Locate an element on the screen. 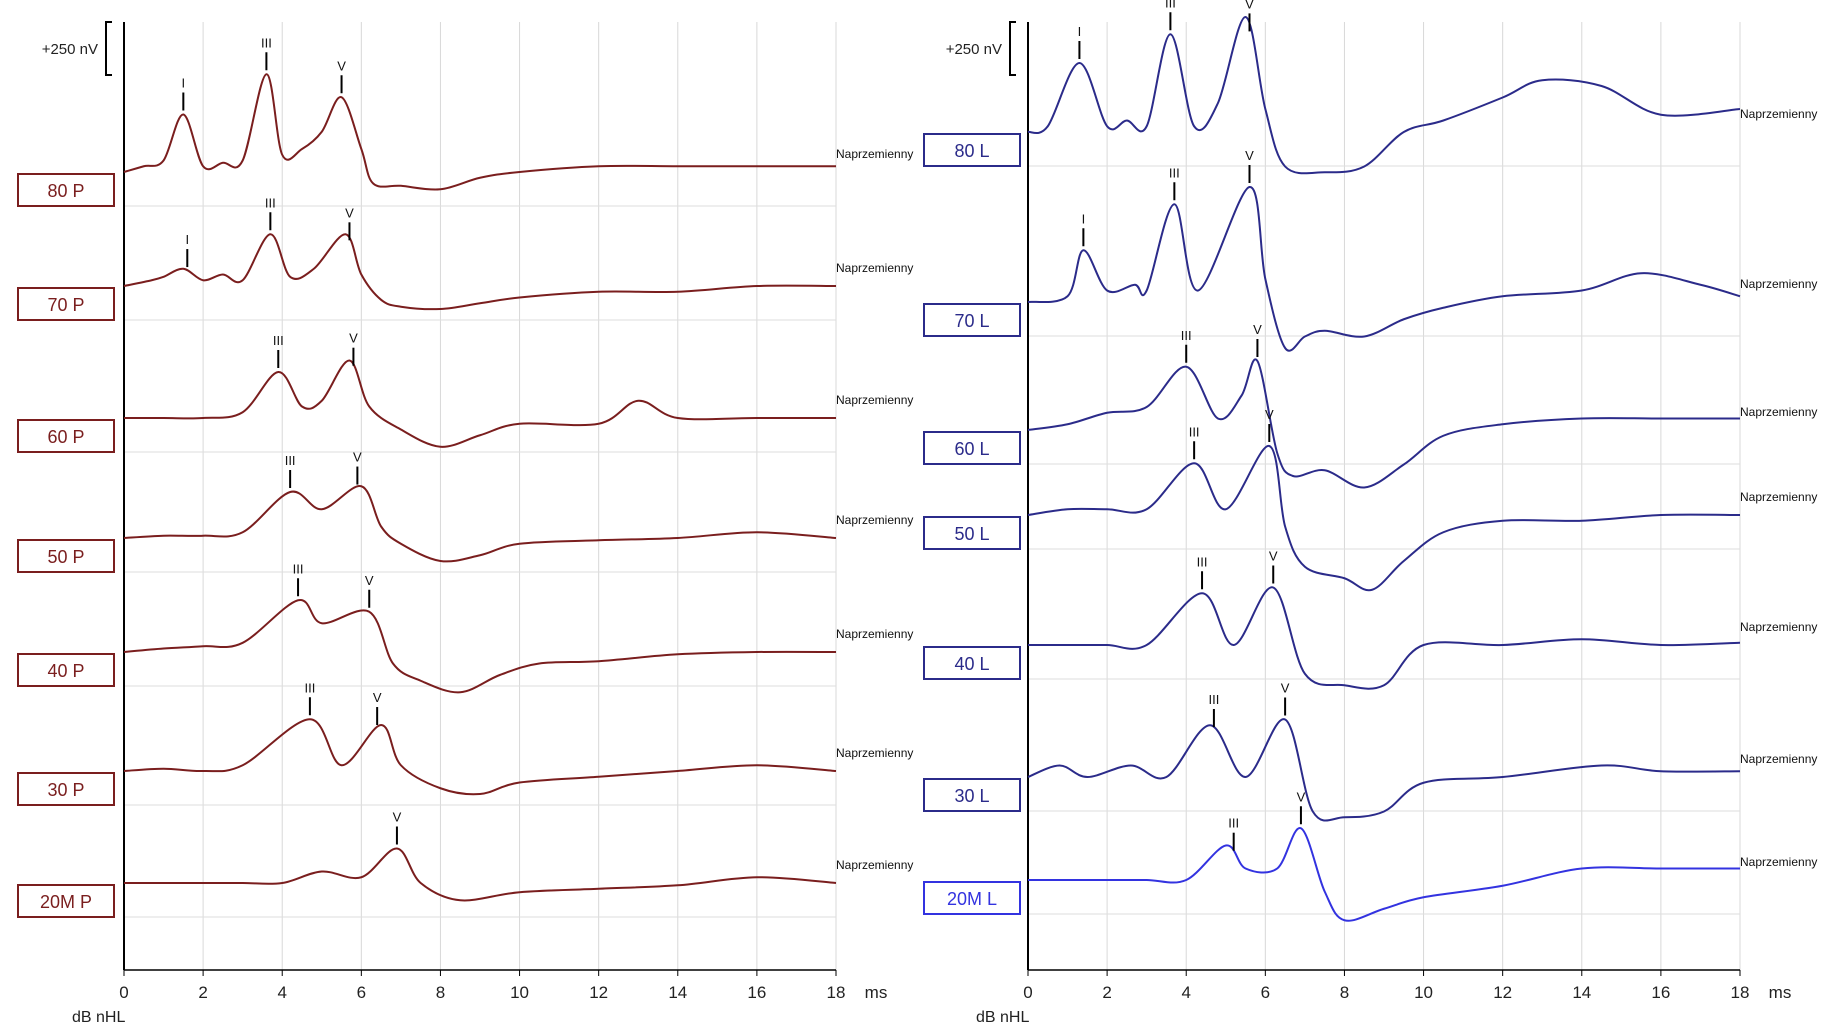  trace-50-p: III V 50 P Naprzemienny is located at coordinates (465, 511).